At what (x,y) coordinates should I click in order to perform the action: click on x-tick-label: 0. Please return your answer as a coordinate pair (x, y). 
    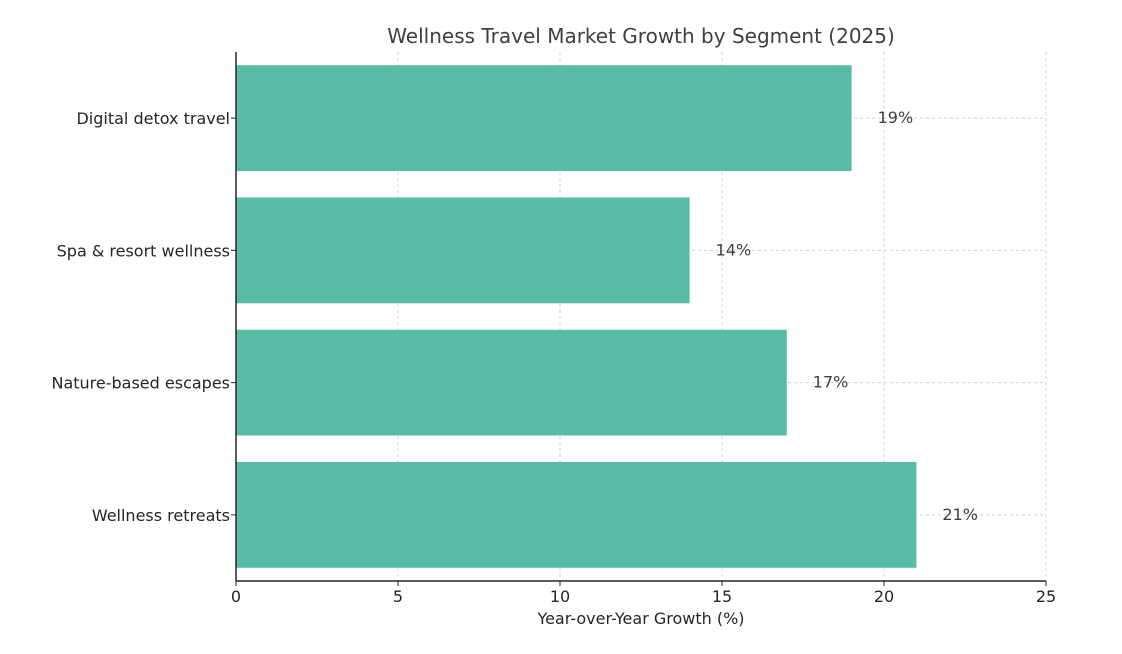
    Looking at the image, I should click on (236, 596).